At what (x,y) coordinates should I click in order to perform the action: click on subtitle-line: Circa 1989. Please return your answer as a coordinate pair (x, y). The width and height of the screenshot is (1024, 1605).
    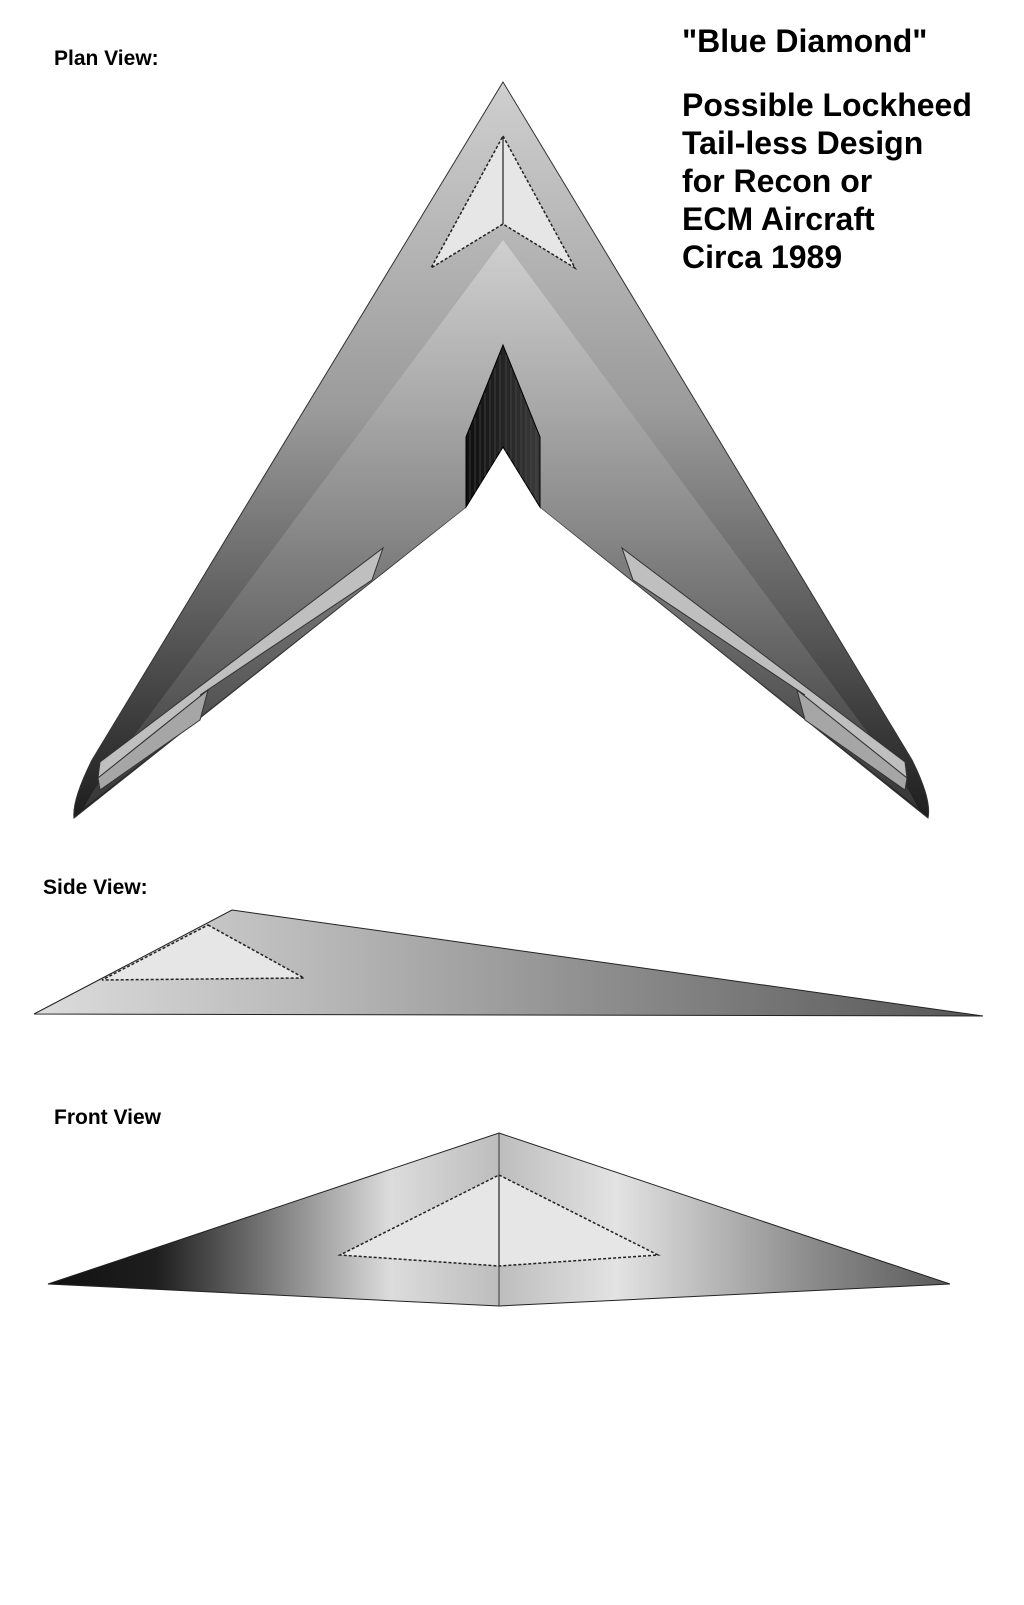
    Looking at the image, I should click on (762, 257).